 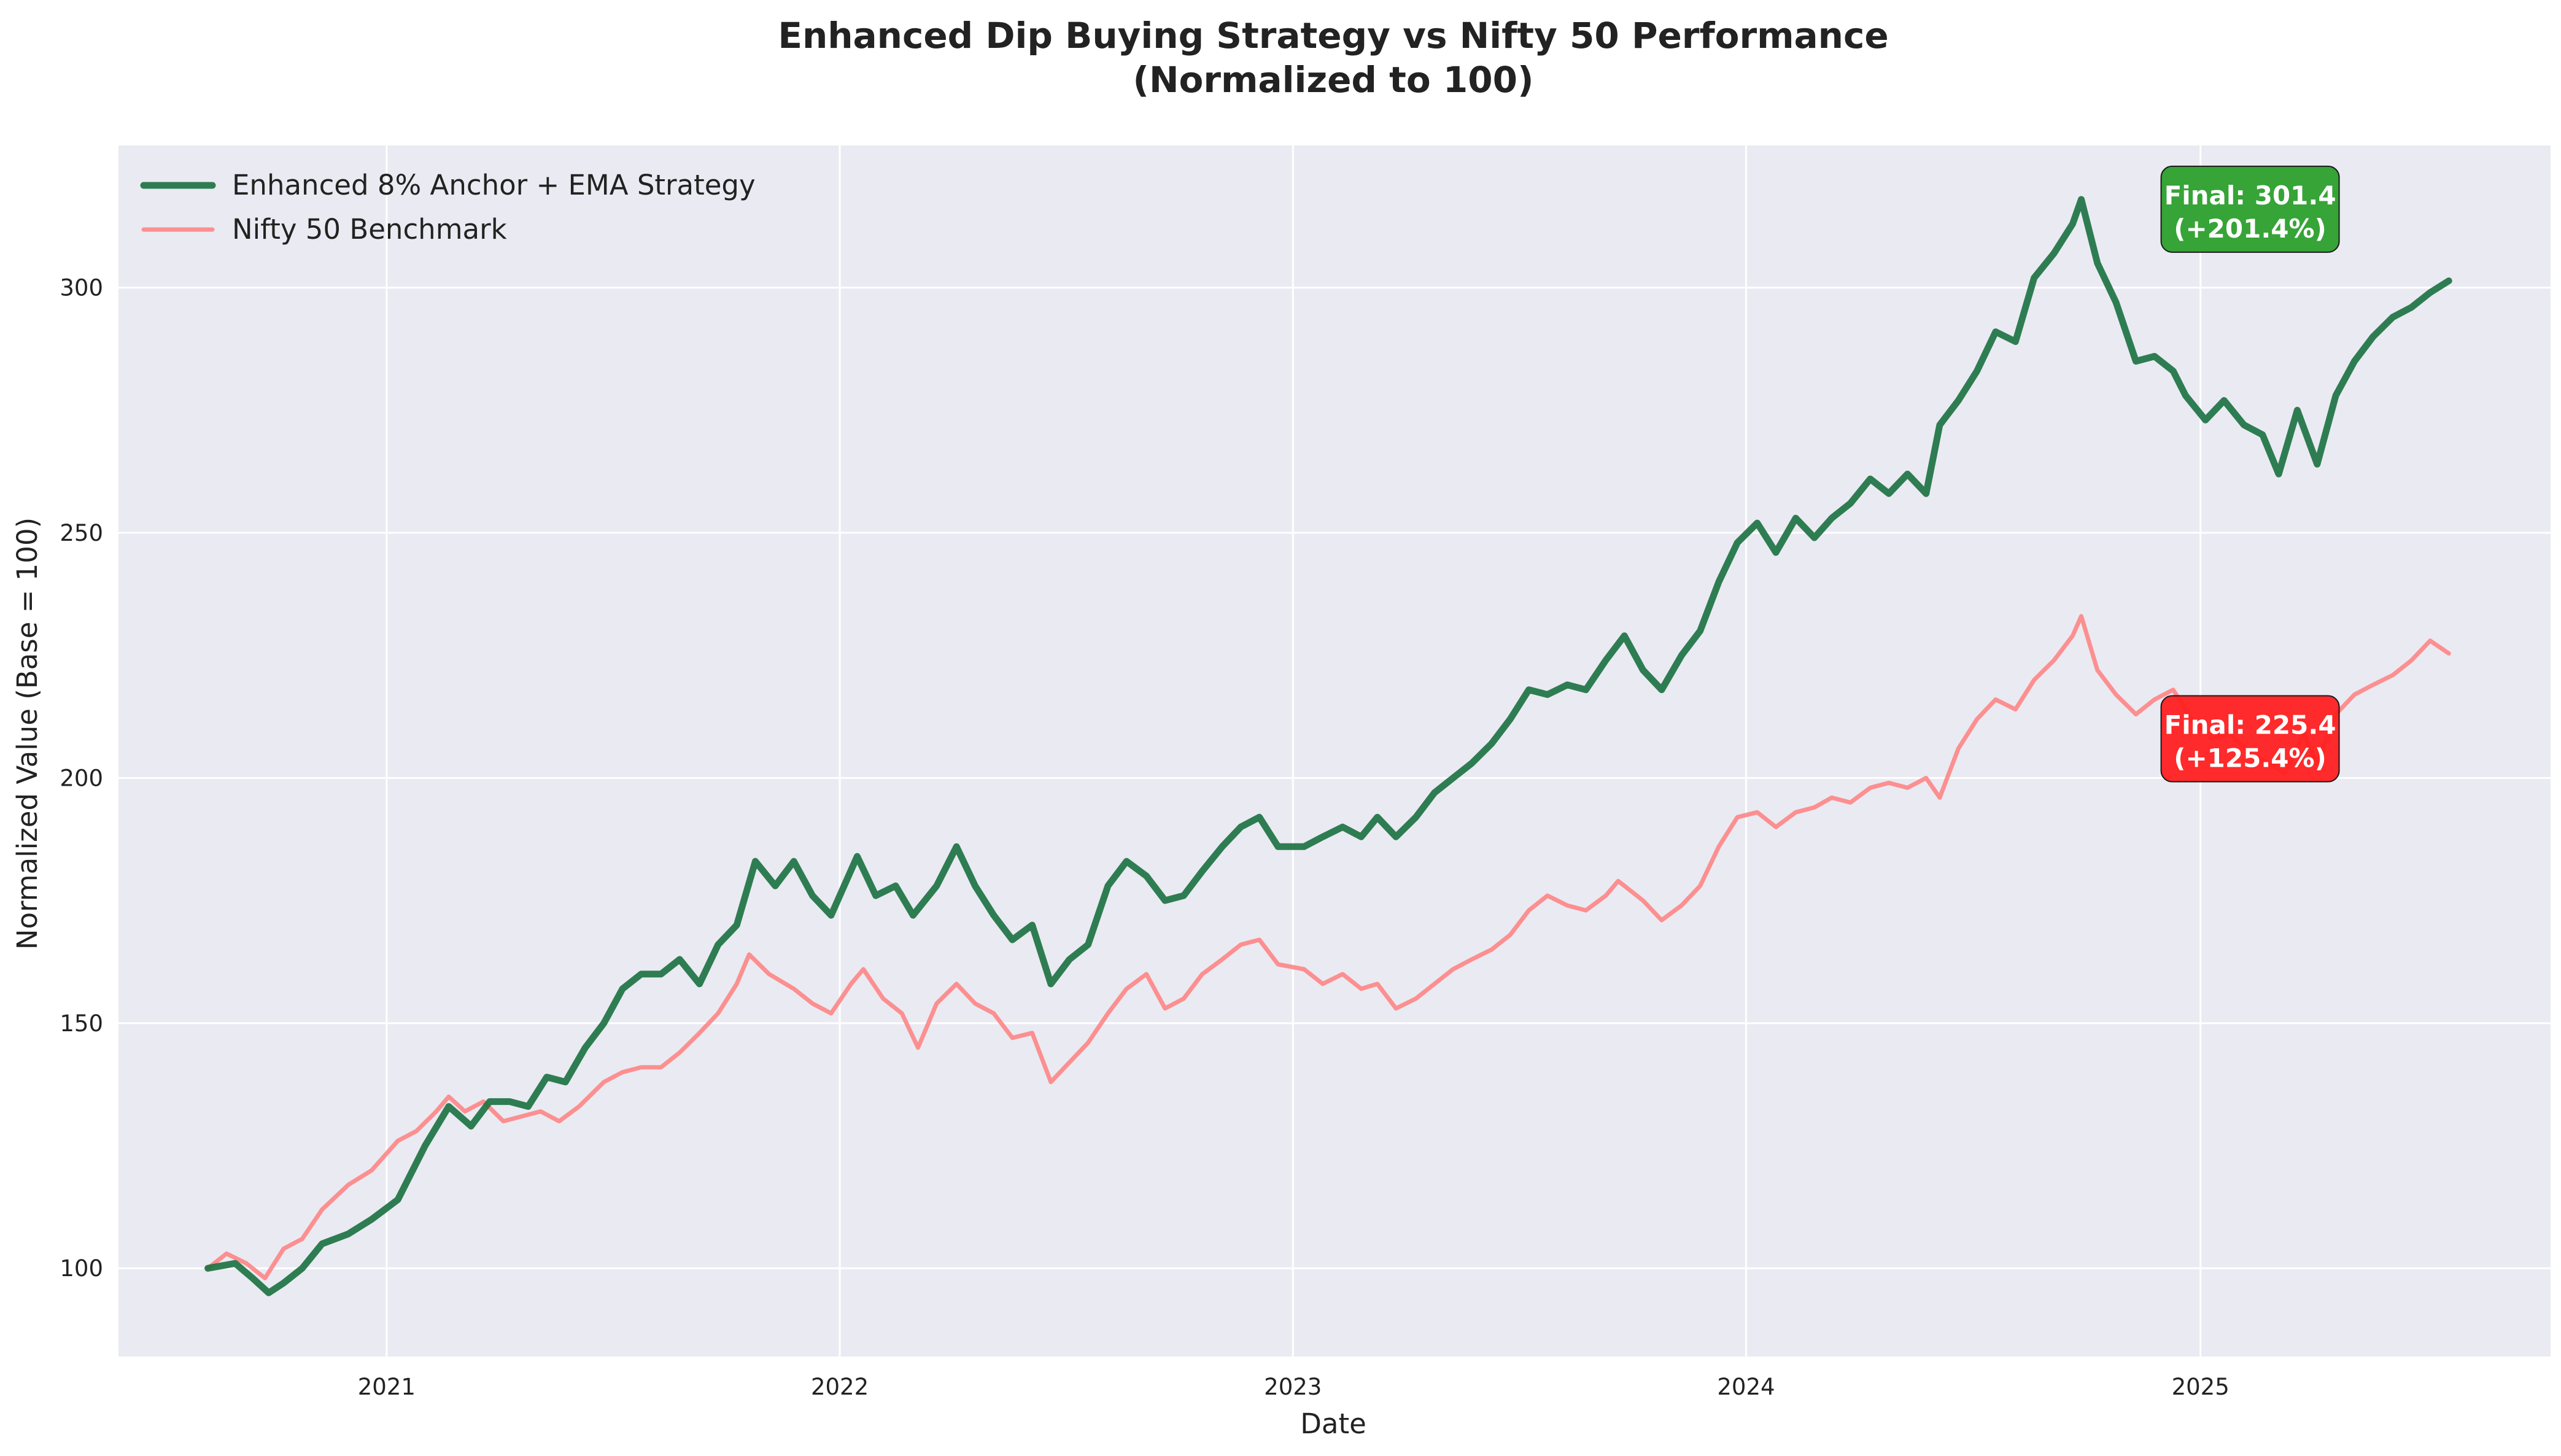 I want to click on x-axis-label: Date, so click(x=1333, y=1424).